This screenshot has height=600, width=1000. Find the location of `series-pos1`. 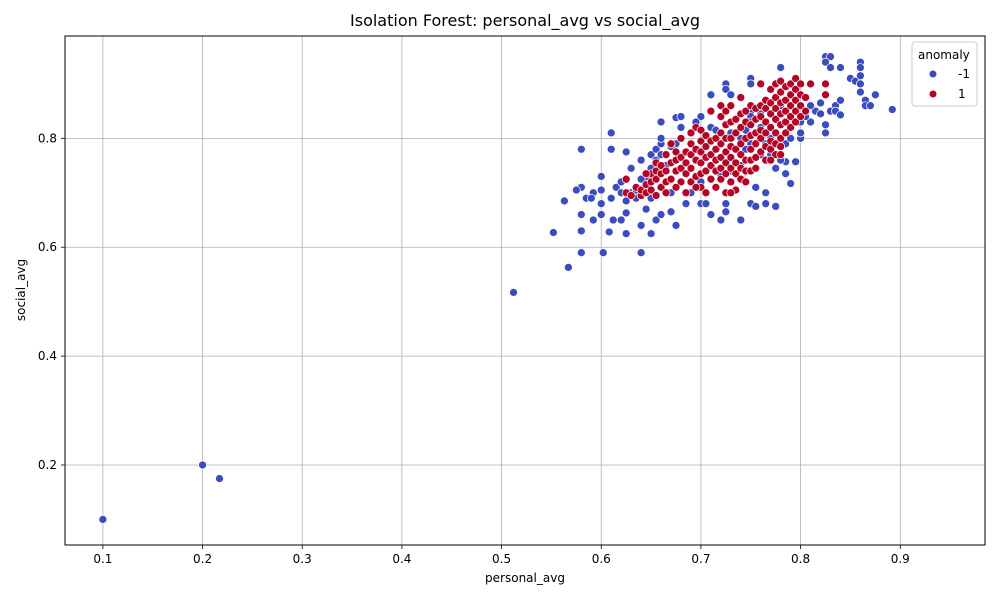

series-pos1 is located at coordinates (725, 137).